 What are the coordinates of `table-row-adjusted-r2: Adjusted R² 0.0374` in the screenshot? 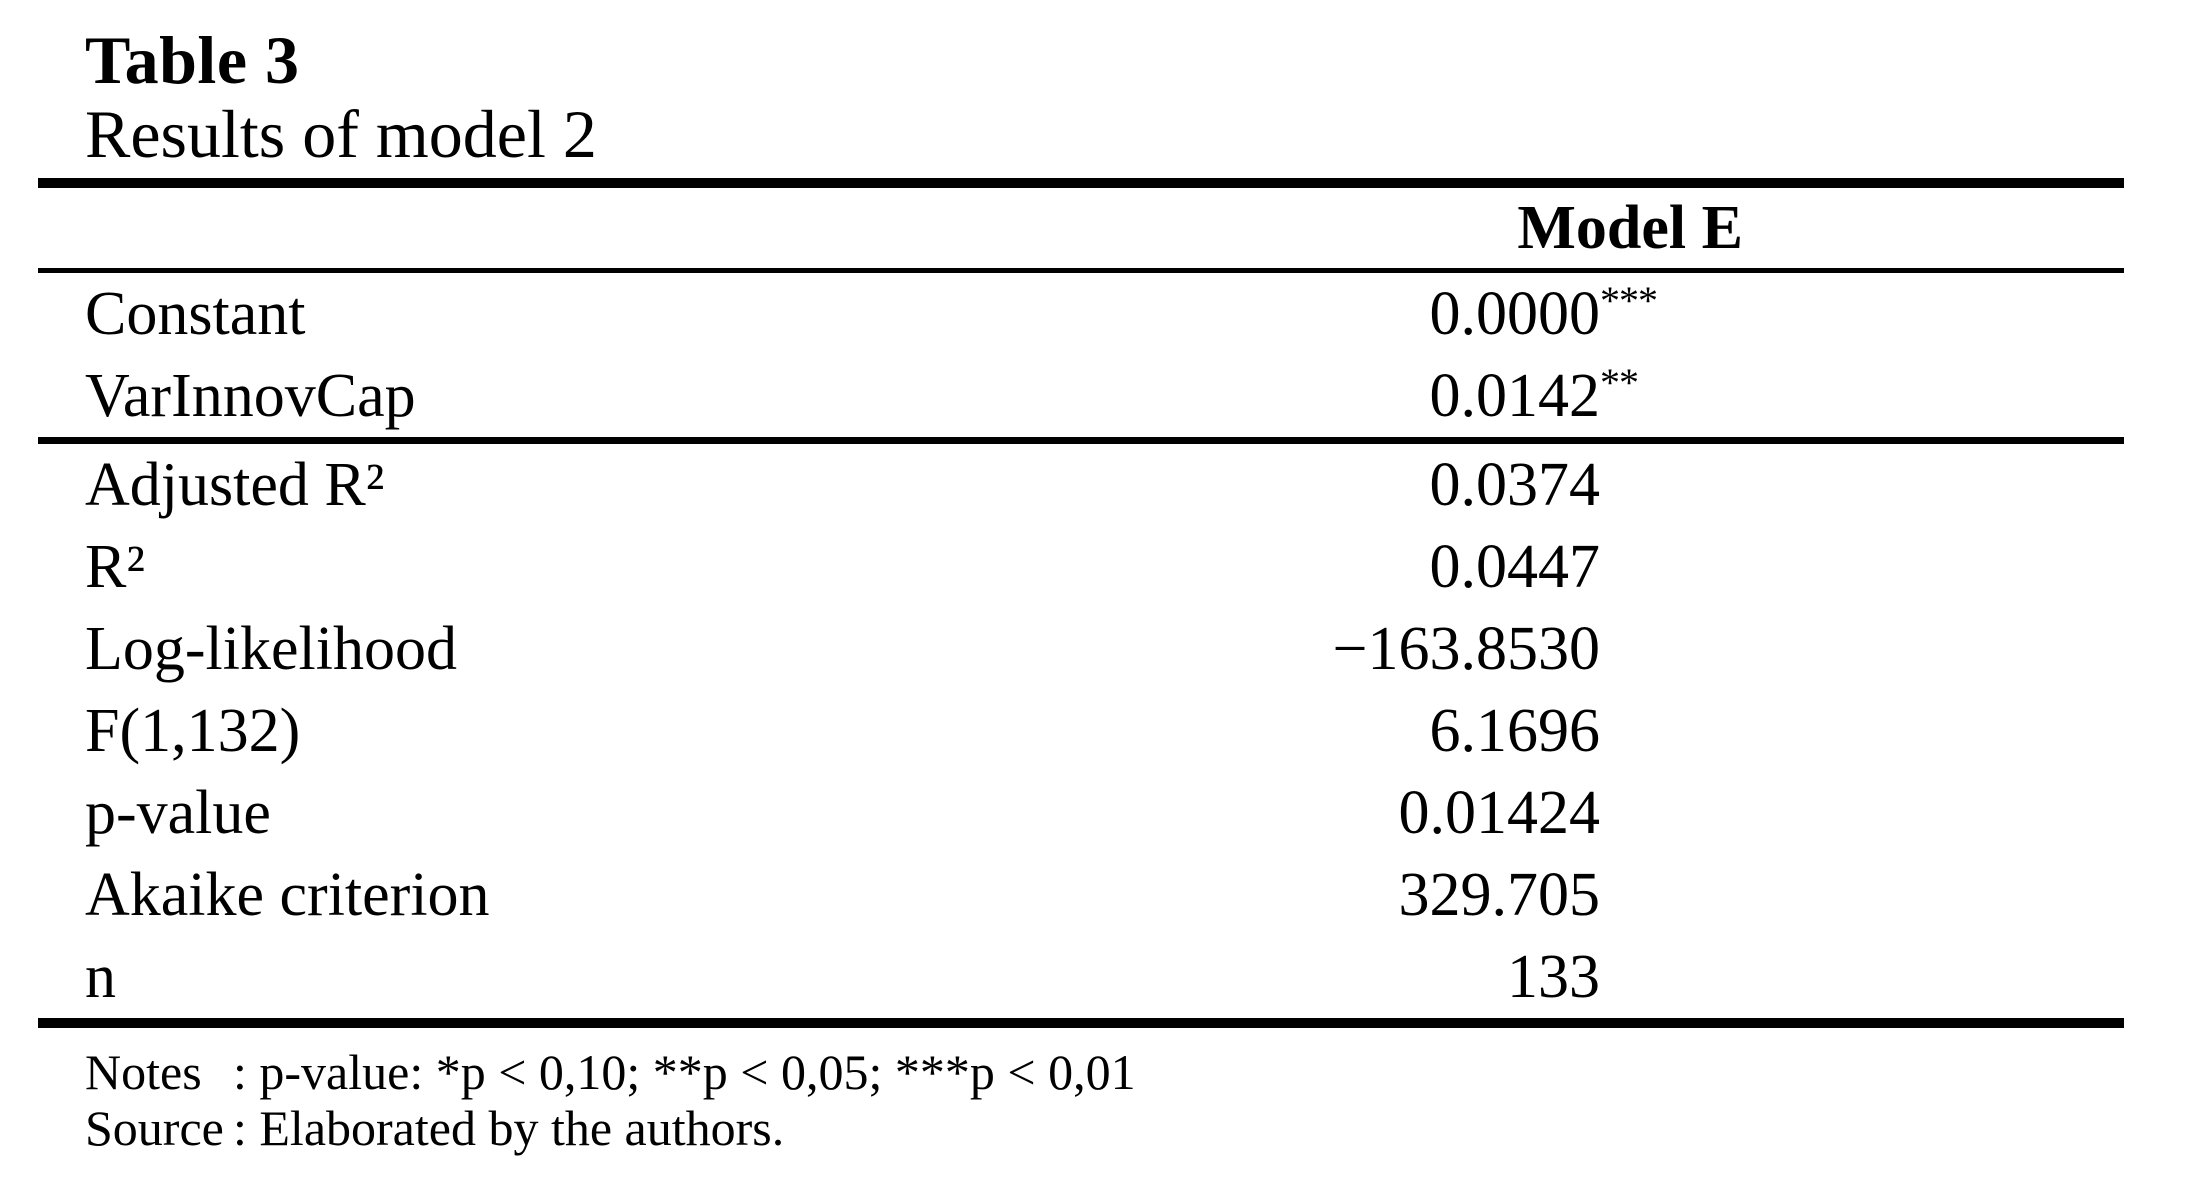 It's located at (1081, 485).